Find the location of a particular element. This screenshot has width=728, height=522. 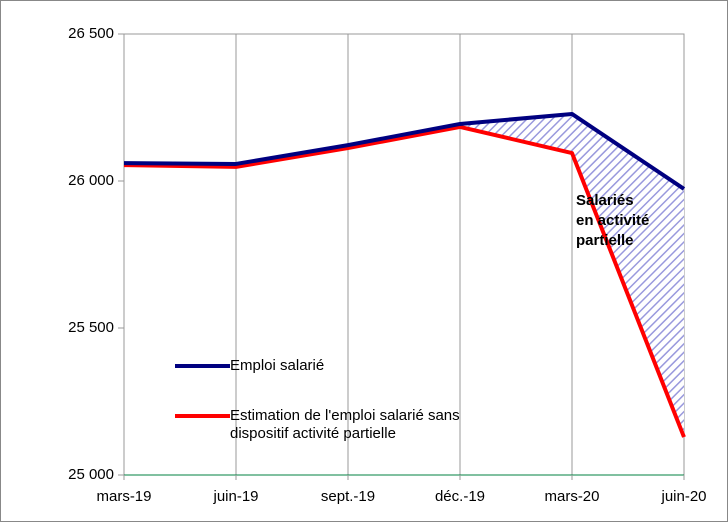

x-tick-label: mars-20 is located at coordinates (571, 496).